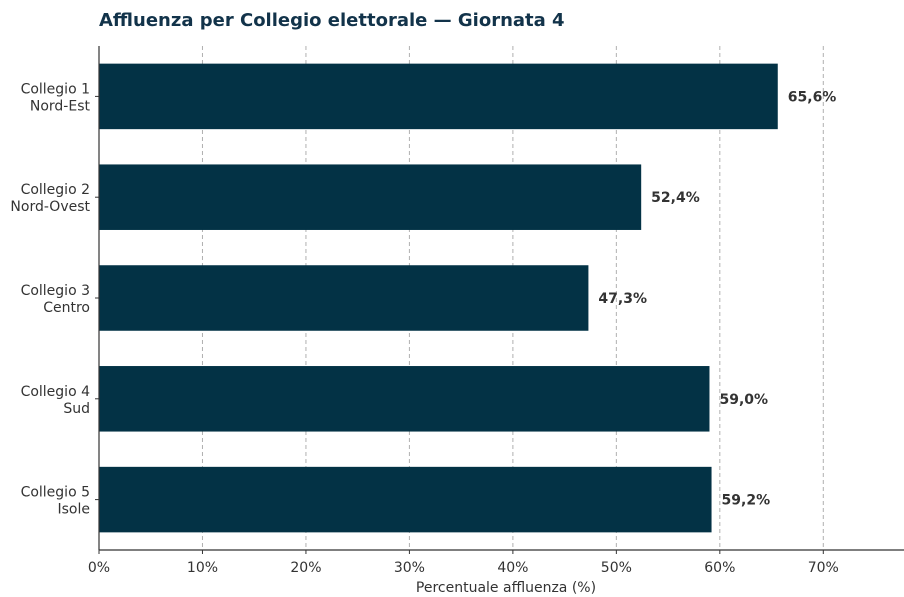 The width and height of the screenshot is (904, 597). What do you see at coordinates (305, 568) in the screenshot?
I see `x-tick-label: 20%` at bounding box center [305, 568].